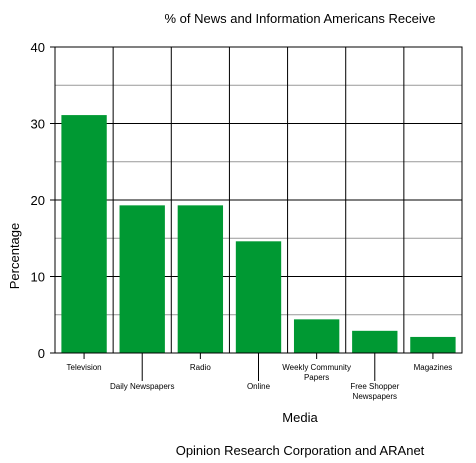 Image resolution: width=476 pixels, height=463 pixels. I want to click on x-axis-label: Media, so click(300, 417).